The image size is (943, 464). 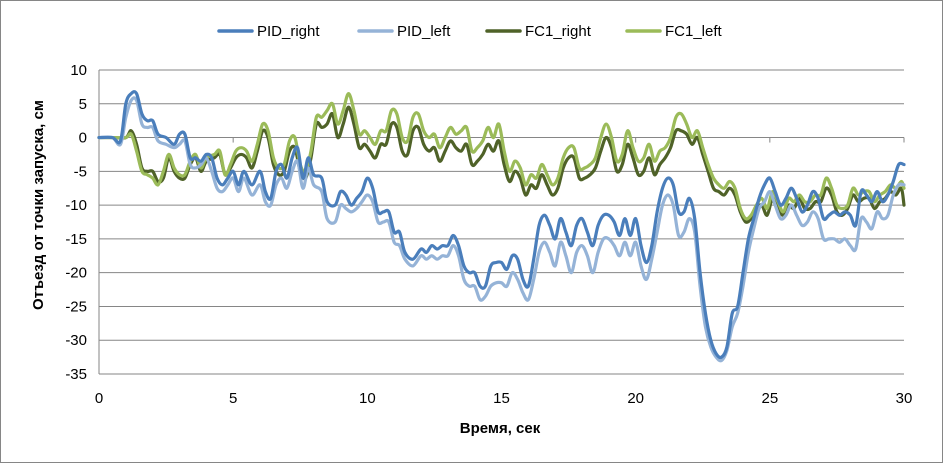 What do you see at coordinates (76, 222) in the screenshot?
I see `y-tick-labels: 10 5 0 -5 -10 -15 -20 -25 -30 -35` at bounding box center [76, 222].